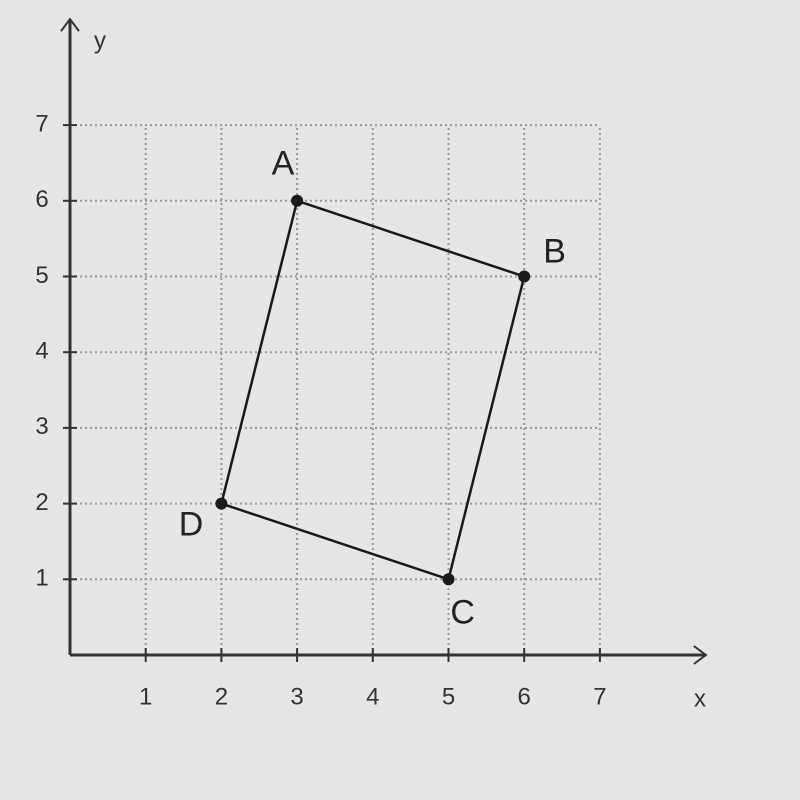  What do you see at coordinates (70, 24) in the screenshot?
I see `y-arrow` at bounding box center [70, 24].